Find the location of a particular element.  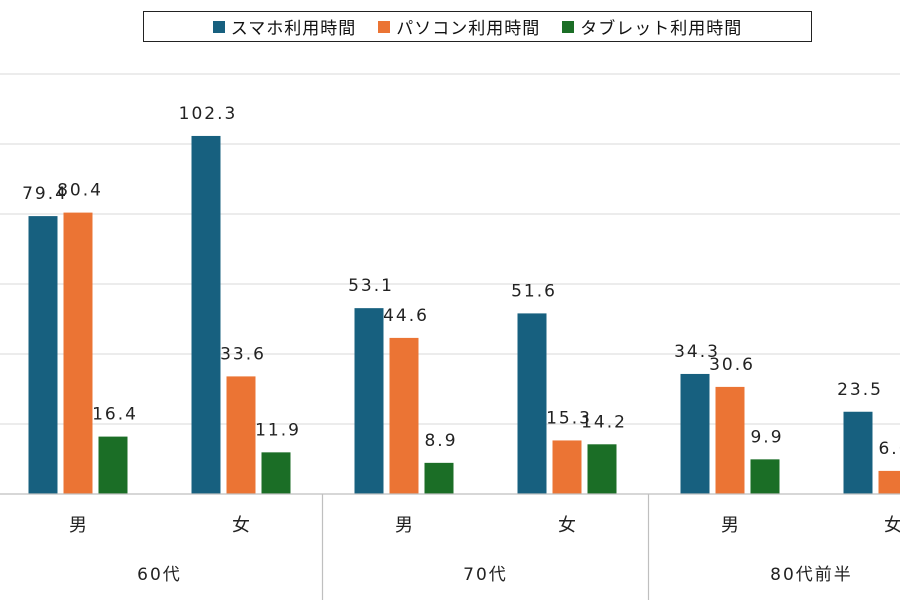

legend-label-smartphone: スマホ利用時間 is located at coordinates (293, 29).